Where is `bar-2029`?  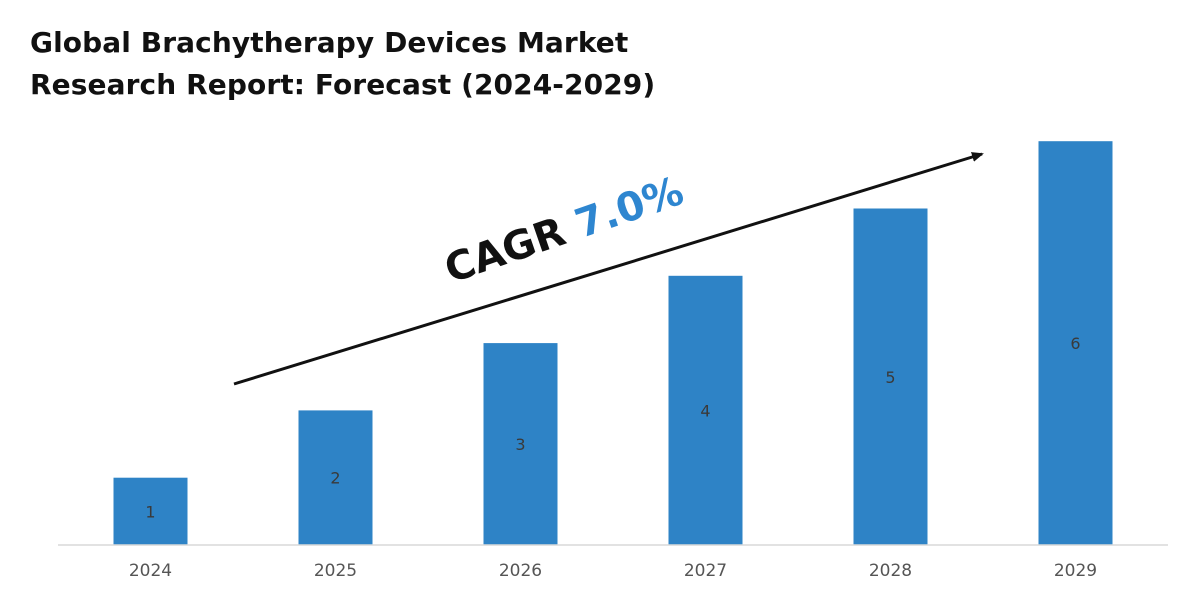
bar-2029 is located at coordinates (1075, 343).